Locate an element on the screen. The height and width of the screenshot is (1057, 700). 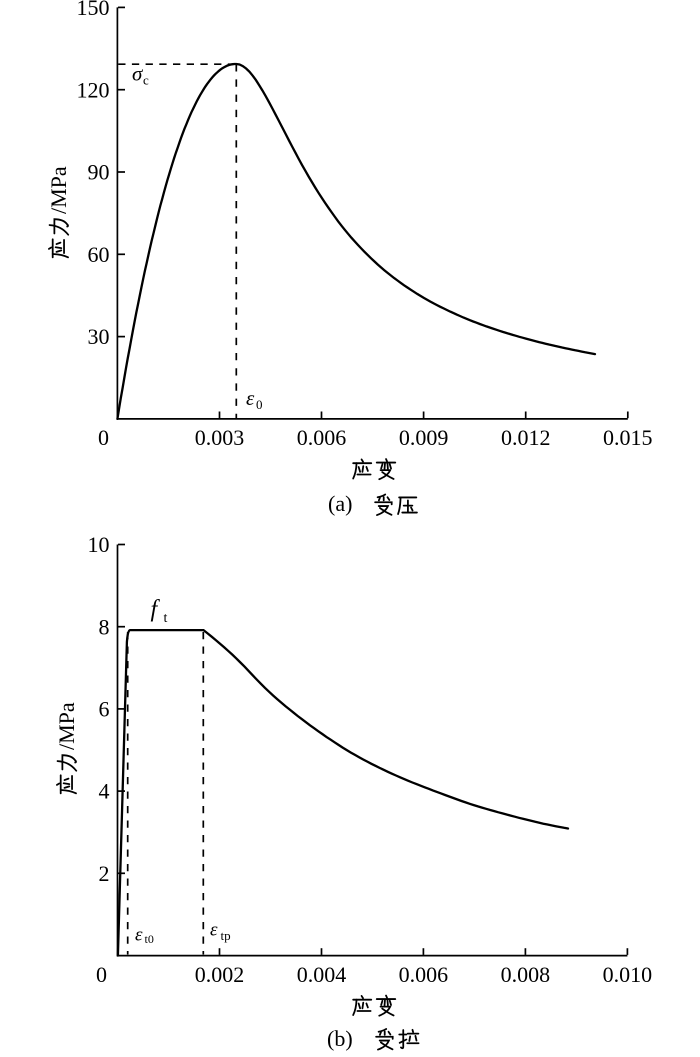
svg-text: t0 is located at coordinates (149, 939).